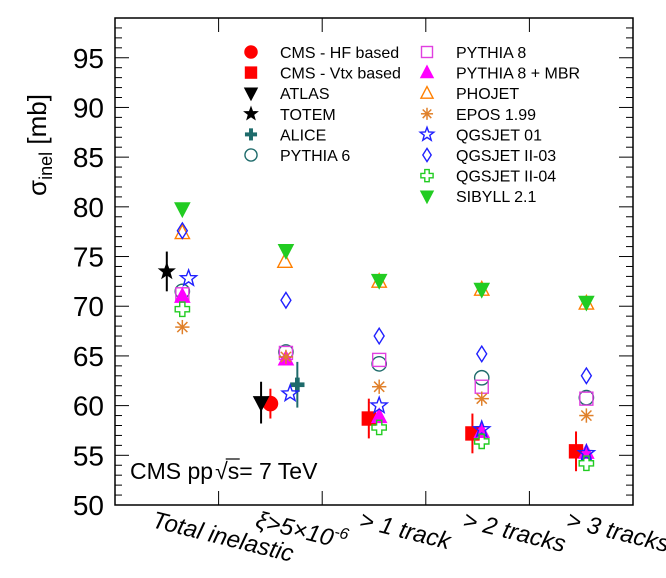 Image resolution: width=666 pixels, height=578 pixels. What do you see at coordinates (491, 53) in the screenshot?
I see `legend-label: PYTHIA 8` at bounding box center [491, 53].